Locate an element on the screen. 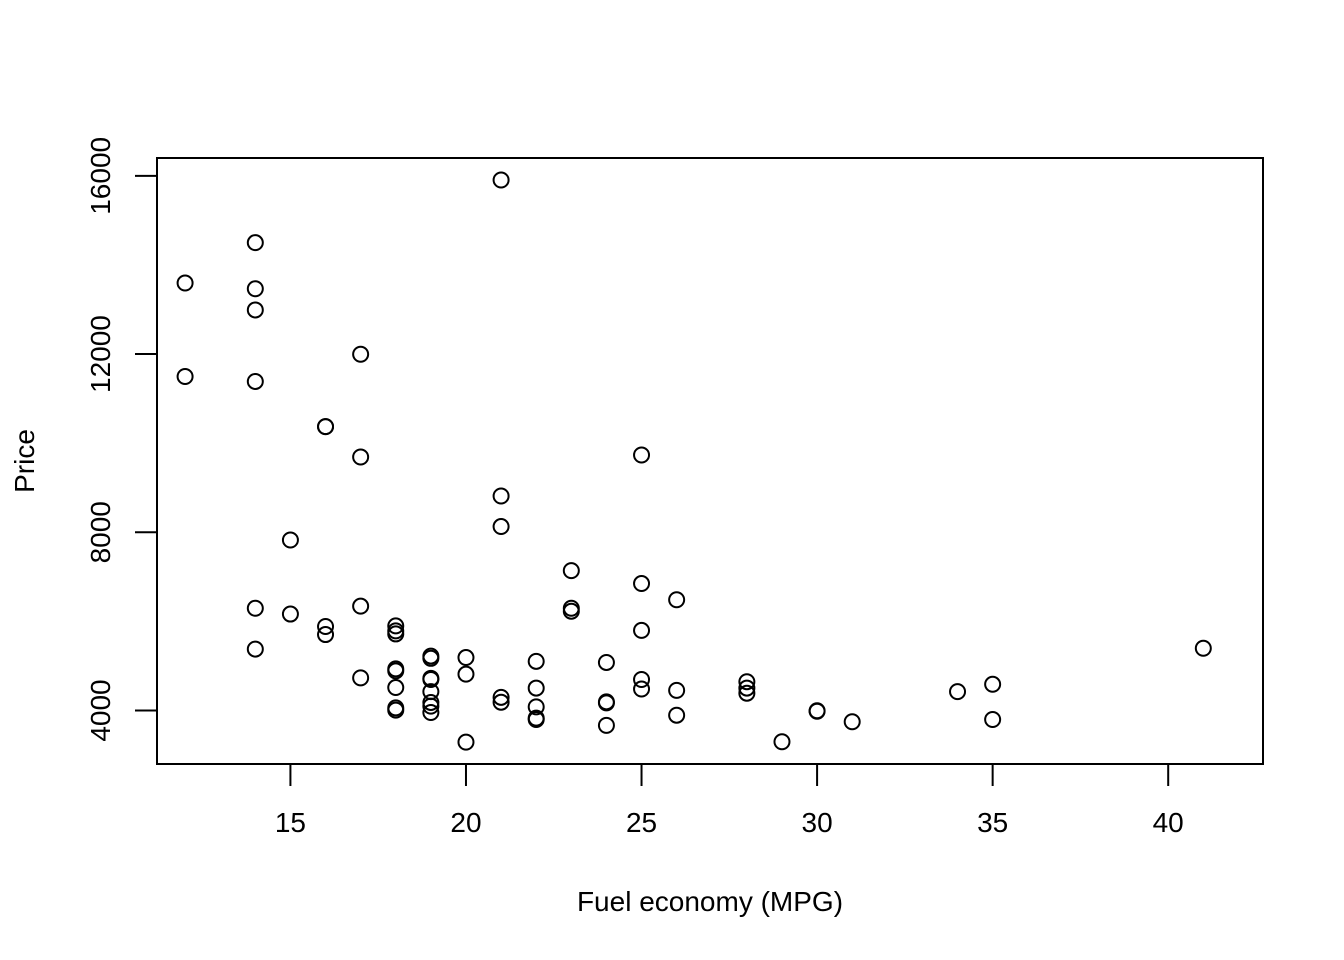 This screenshot has width=1344, height=960. y-tick-label: 4000 is located at coordinates (100, 710).